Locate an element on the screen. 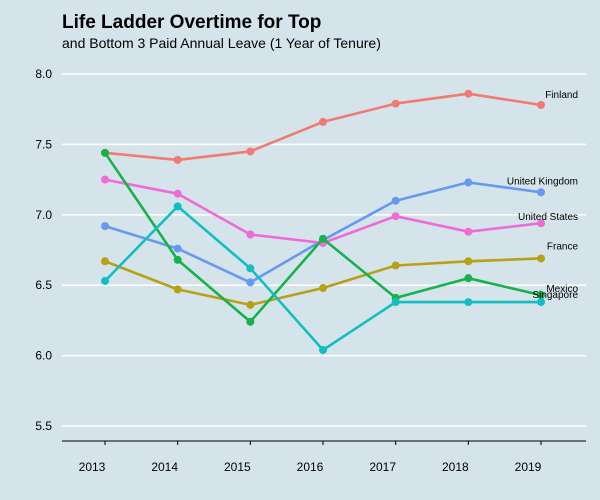 This screenshot has height=500, width=600. y-axis-ticks: 5.5 6.0 6.5 7.0 7.5 8.0 is located at coordinates (43, 250).